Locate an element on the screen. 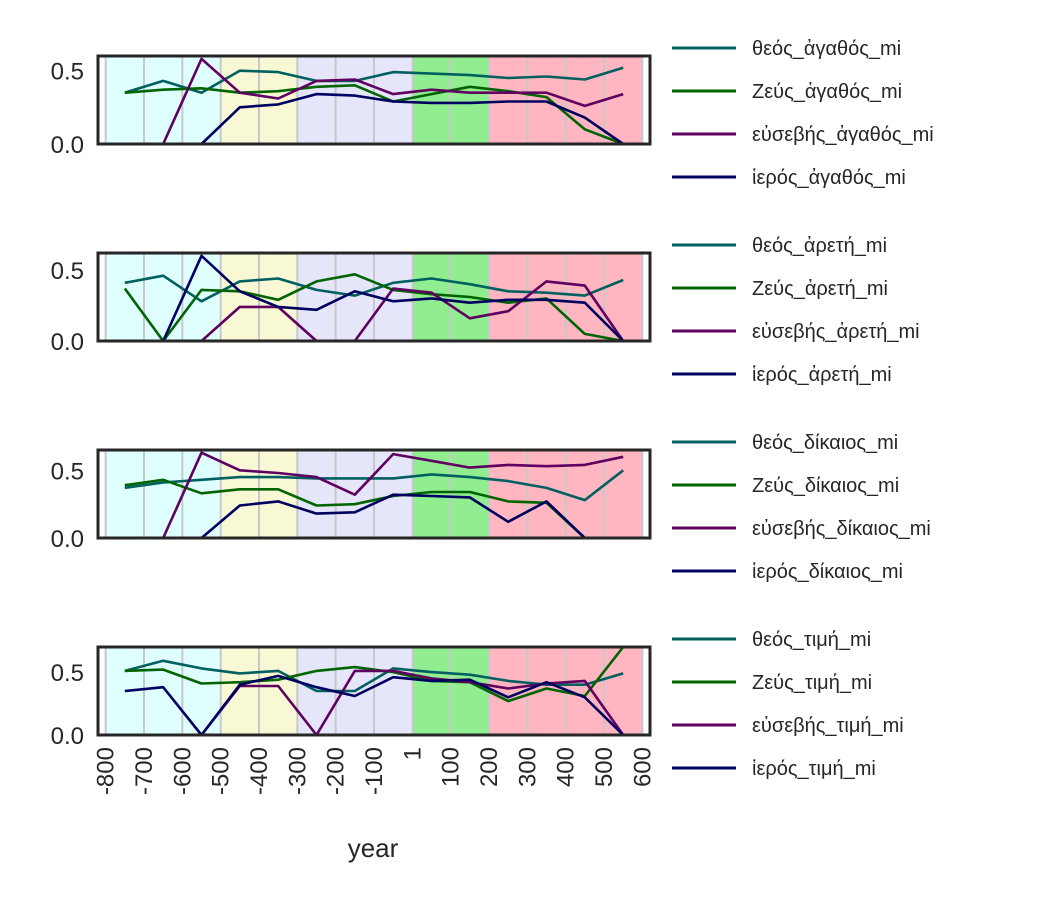 The image size is (1050, 900). x-tick-label: -600 is located at coordinates (182, 771).